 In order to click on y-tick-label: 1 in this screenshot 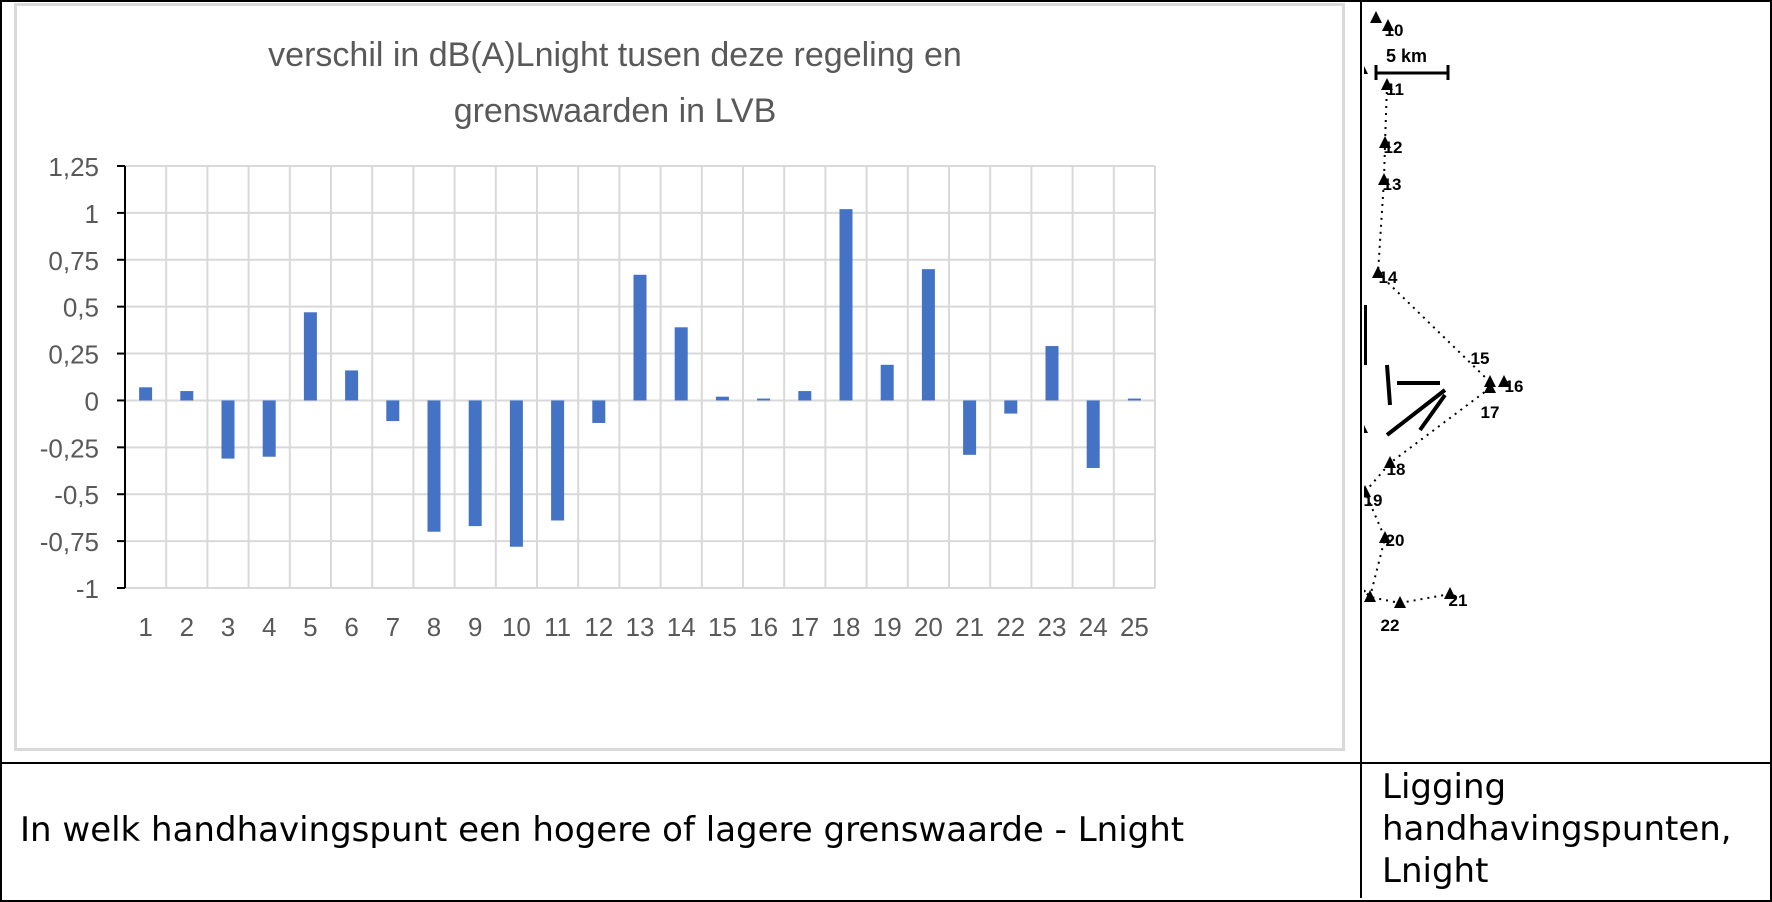, I will do `click(92, 214)`.